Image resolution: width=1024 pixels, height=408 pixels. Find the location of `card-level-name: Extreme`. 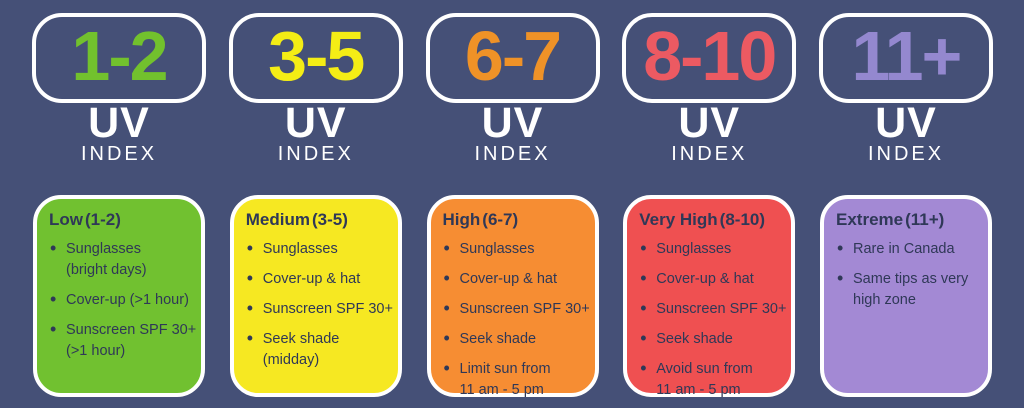

card-level-name: Extreme is located at coordinates (870, 219).